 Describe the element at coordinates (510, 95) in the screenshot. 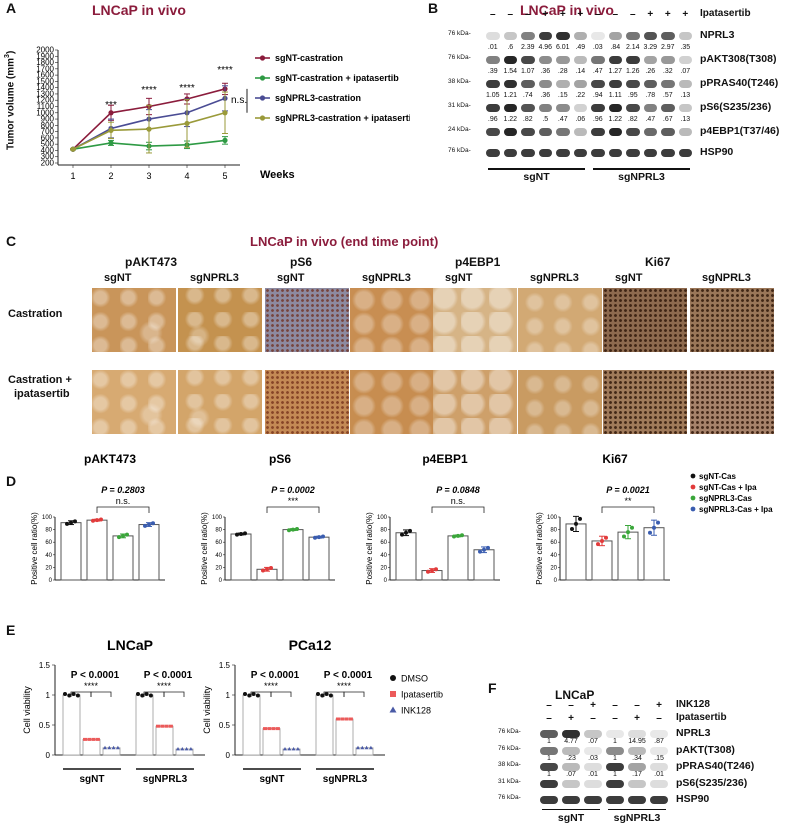

I see `quant-value: 1.21` at that location.